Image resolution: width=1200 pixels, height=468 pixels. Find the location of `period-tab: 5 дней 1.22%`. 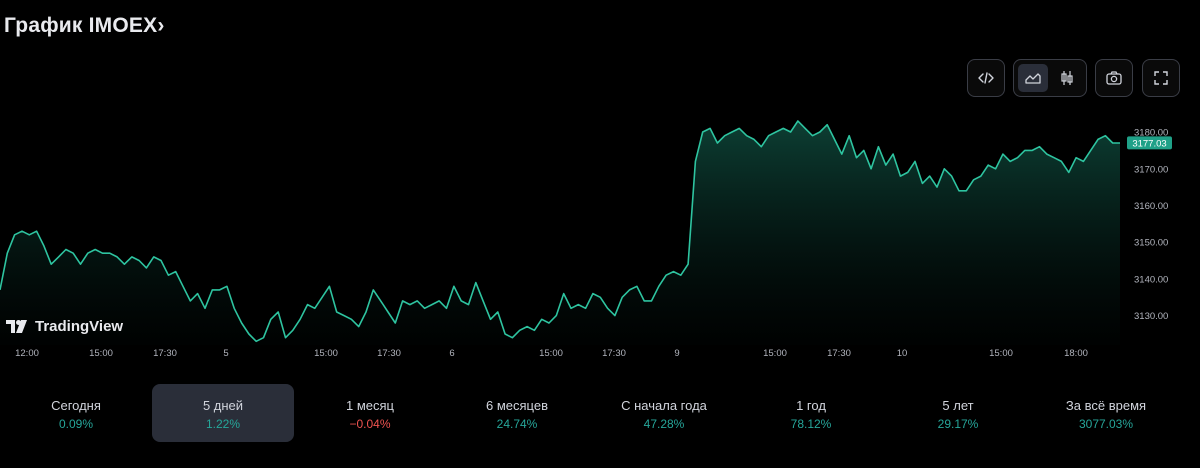

period-tab: 5 дней 1.22% is located at coordinates (223, 413).